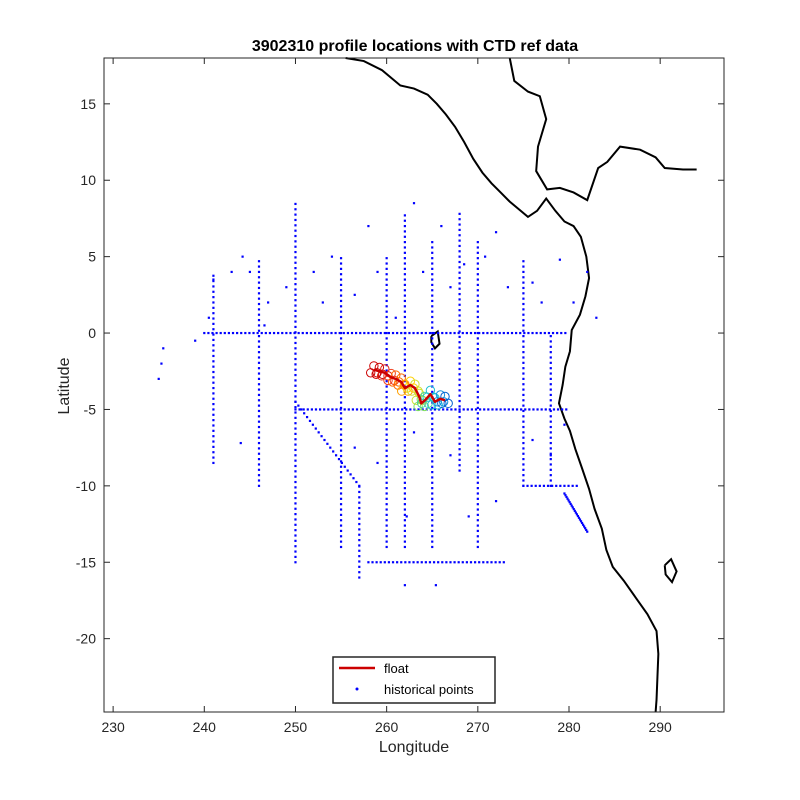 Image resolution: width=800 pixels, height=800 pixels. I want to click on y-tick-label: 10, so click(88, 180).